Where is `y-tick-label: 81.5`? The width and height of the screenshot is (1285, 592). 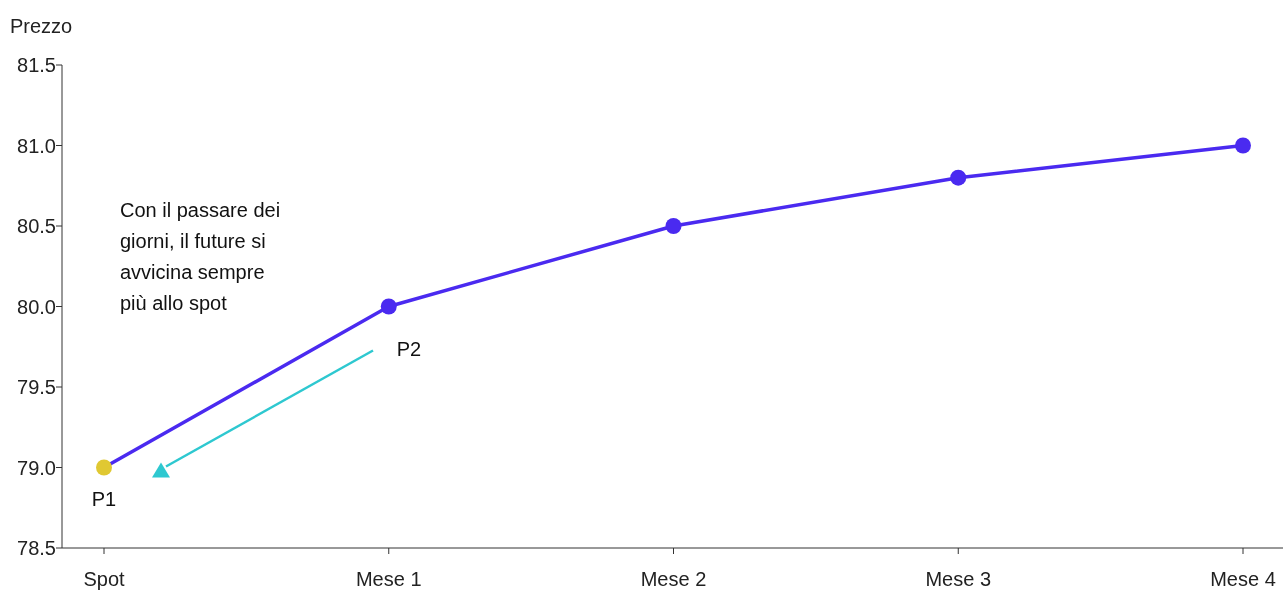 y-tick-label: 81.5 is located at coordinates (36, 65).